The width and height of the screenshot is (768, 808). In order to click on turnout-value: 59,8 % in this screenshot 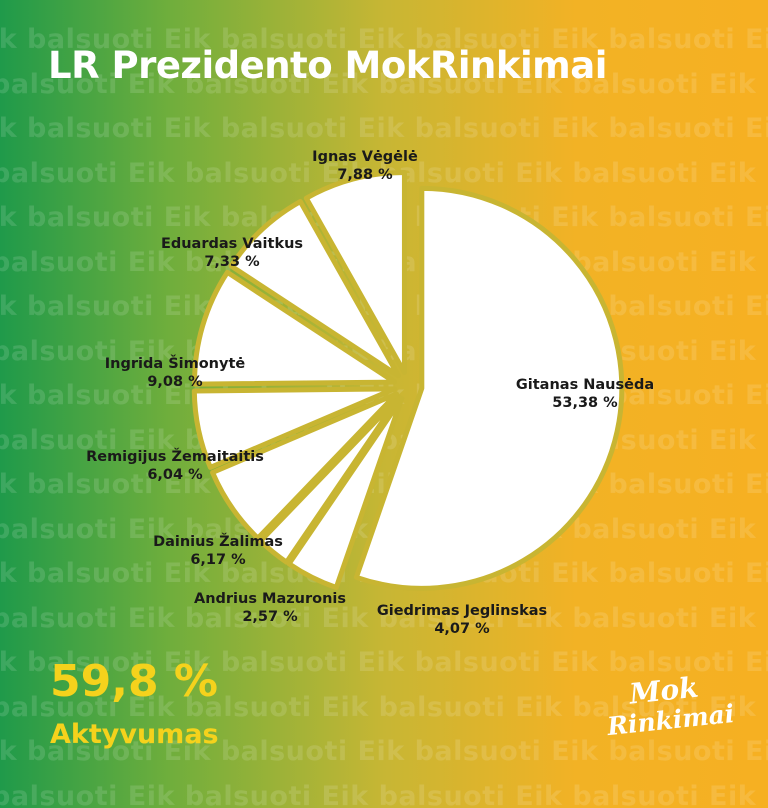, I will do `click(134, 681)`.